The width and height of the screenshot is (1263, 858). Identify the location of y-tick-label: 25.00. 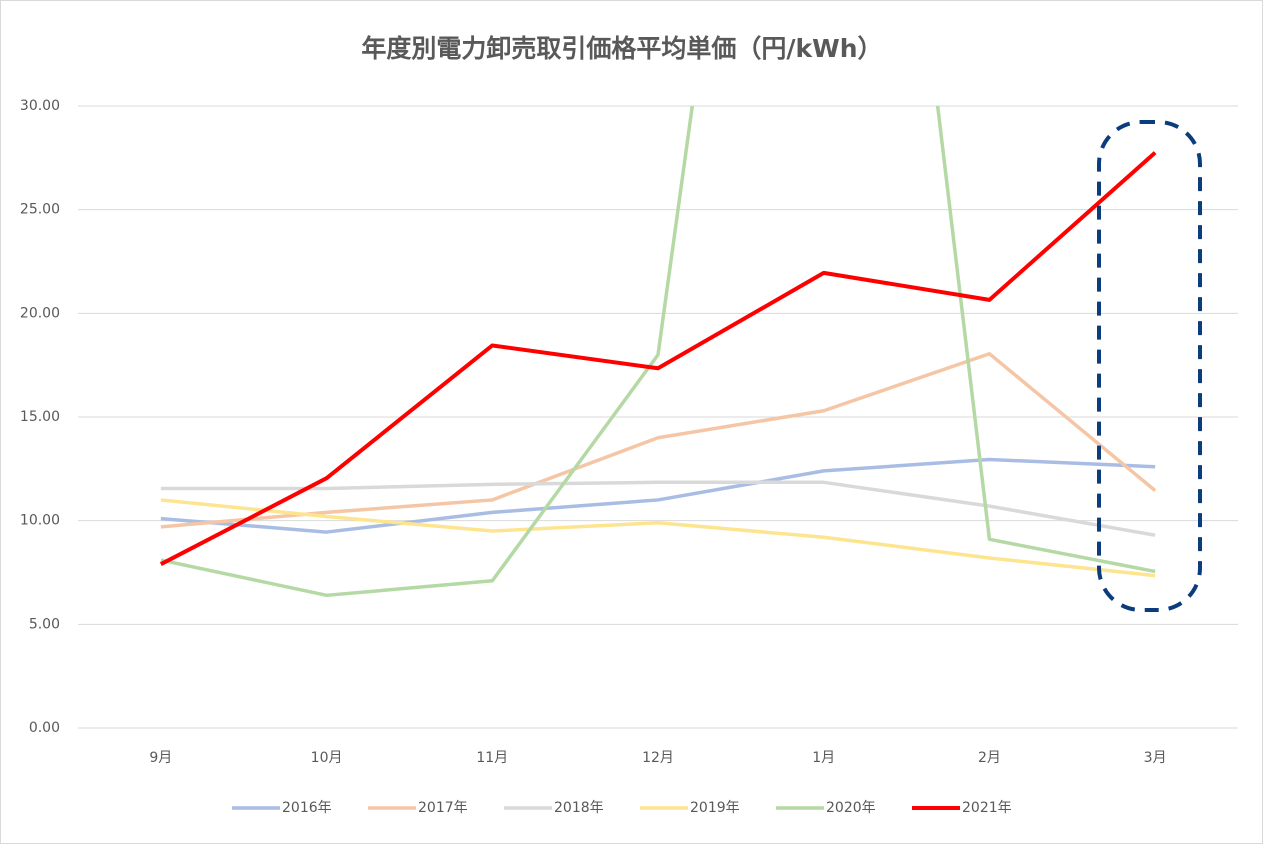
(40, 210).